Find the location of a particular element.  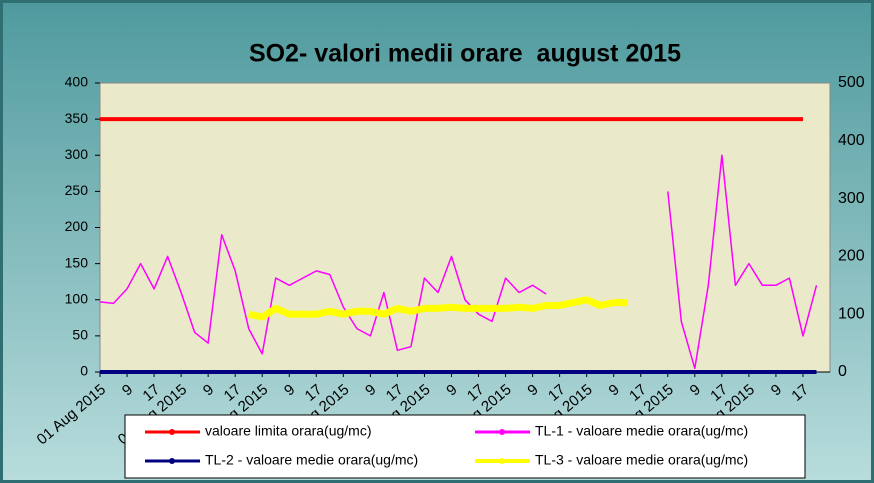

y-tick-label: 200 is located at coordinates (77, 226).